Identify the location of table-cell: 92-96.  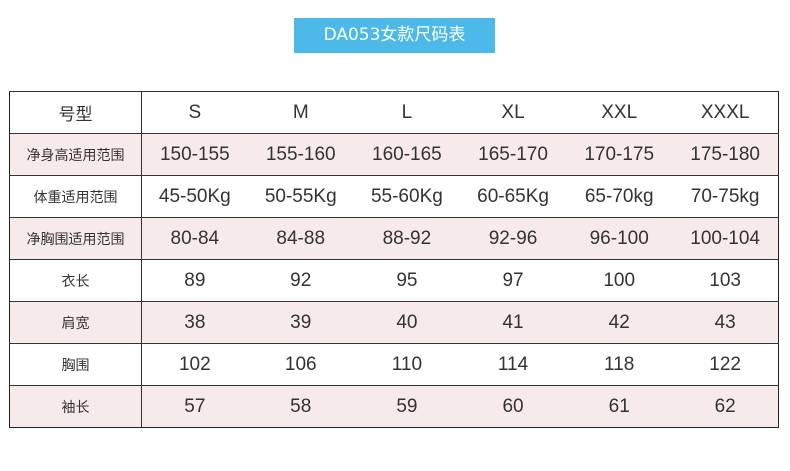
(513, 238).